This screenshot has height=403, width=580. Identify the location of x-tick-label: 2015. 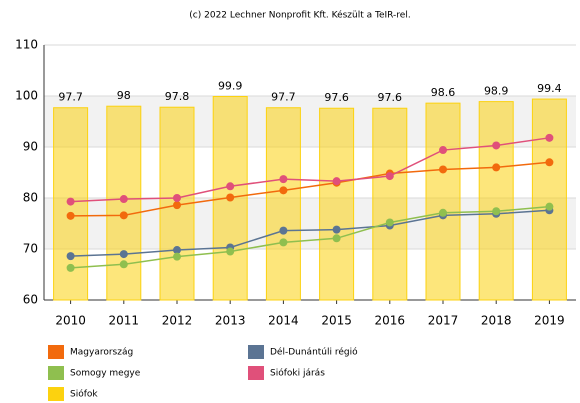
(336, 321).